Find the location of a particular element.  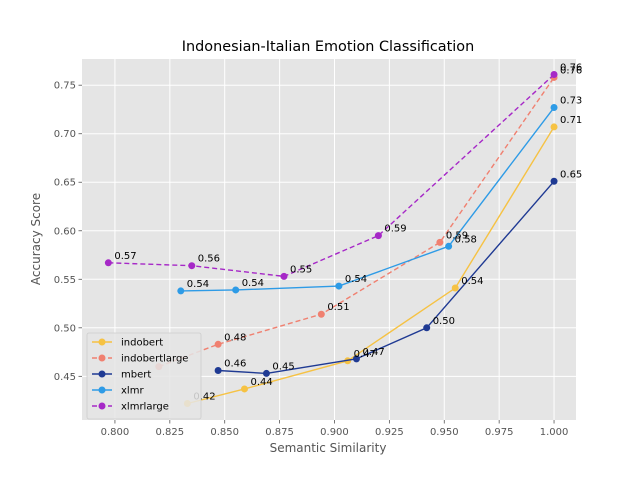

legend-label: xlmr is located at coordinates (132, 391).